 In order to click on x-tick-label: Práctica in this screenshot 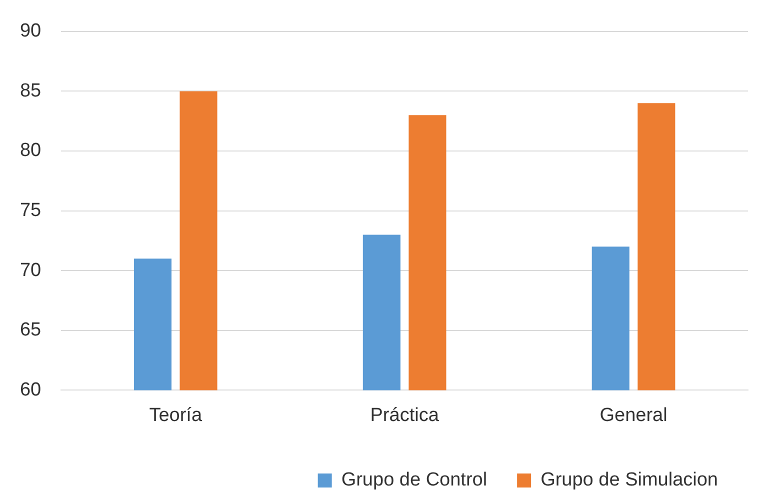, I will do `click(405, 415)`.